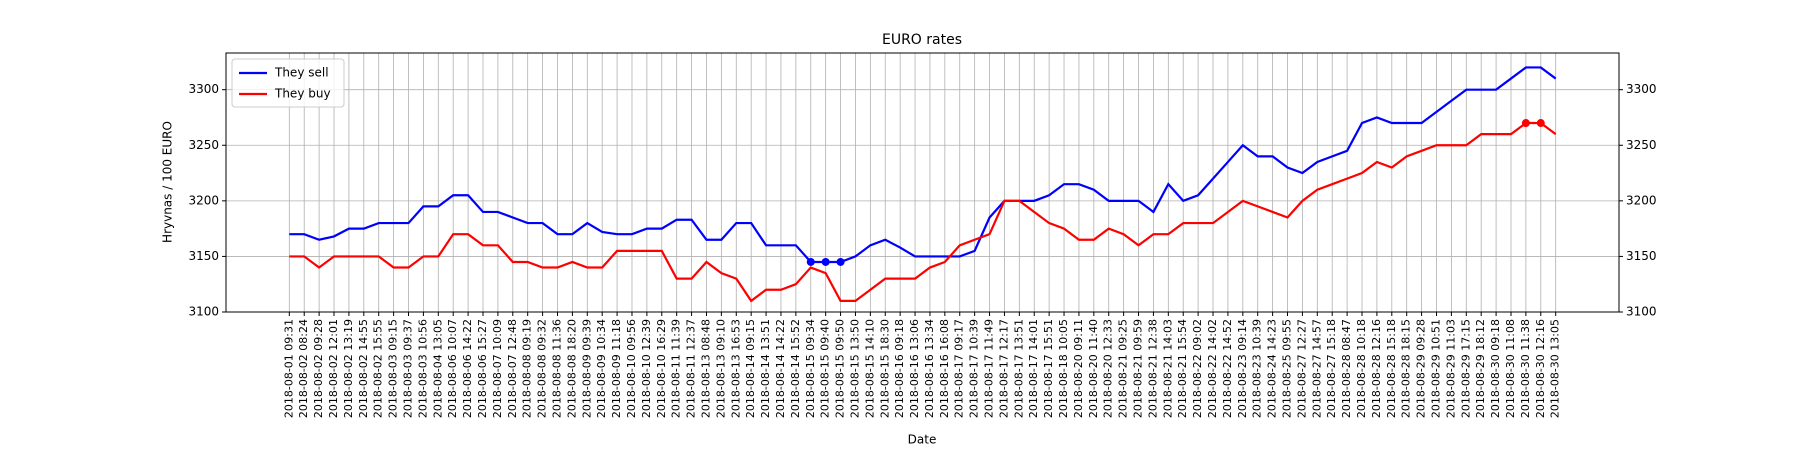 The image size is (1800, 459). Describe the element at coordinates (1641, 89) in the screenshot. I see `y2-tick-label: 3300` at that location.